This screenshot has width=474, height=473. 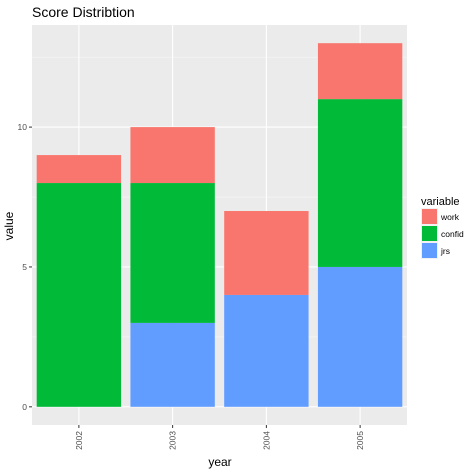 What do you see at coordinates (173, 440) in the screenshot?
I see `x-tick-label: 2003` at bounding box center [173, 440].